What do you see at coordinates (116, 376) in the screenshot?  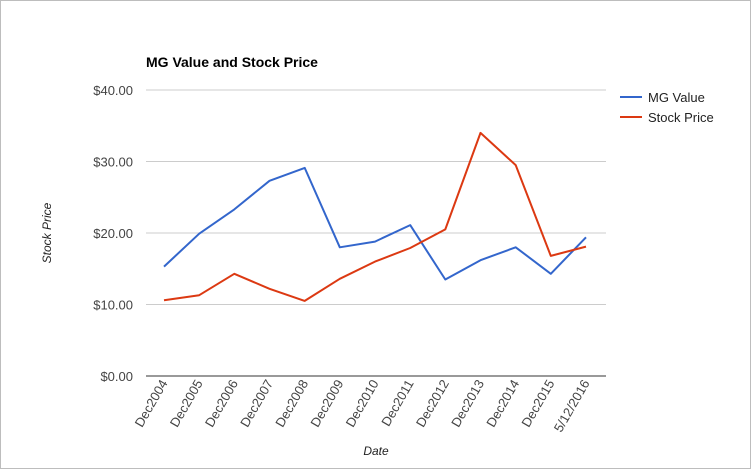 I see `y-tick-label: $0.00` at bounding box center [116, 376].